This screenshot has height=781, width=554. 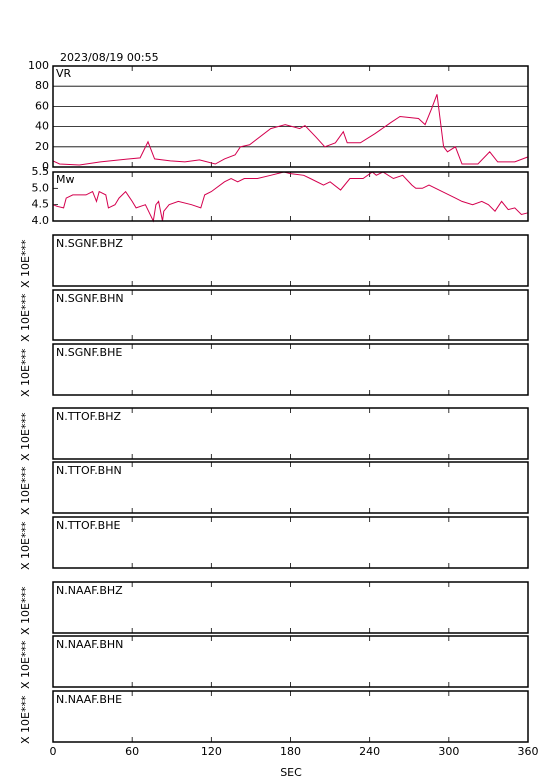 What do you see at coordinates (132, 751) in the screenshot?
I see `x-tick-label: 60` at bounding box center [132, 751].